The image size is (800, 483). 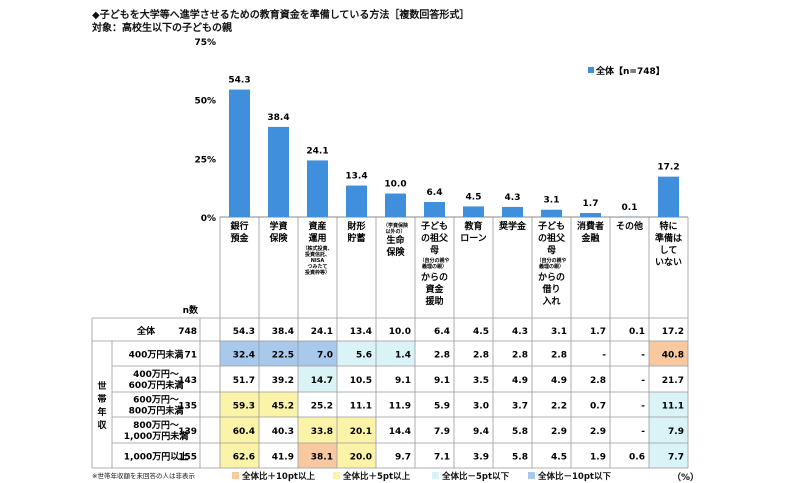 What do you see at coordinates (668, 226) in the screenshot?
I see `category-label: 特に` at bounding box center [668, 226].